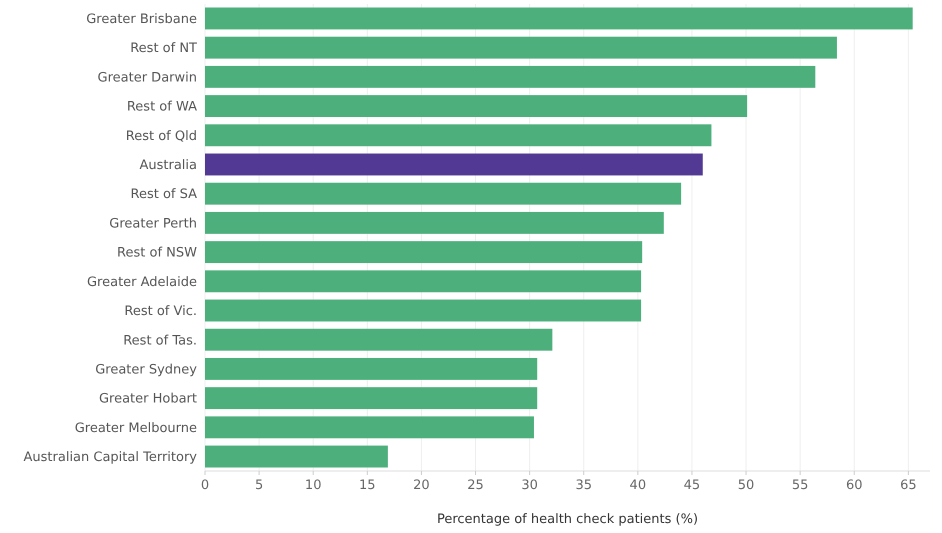 This screenshot has width=942, height=533. I want to click on y-tick-label: Greater Darwin, so click(147, 78).